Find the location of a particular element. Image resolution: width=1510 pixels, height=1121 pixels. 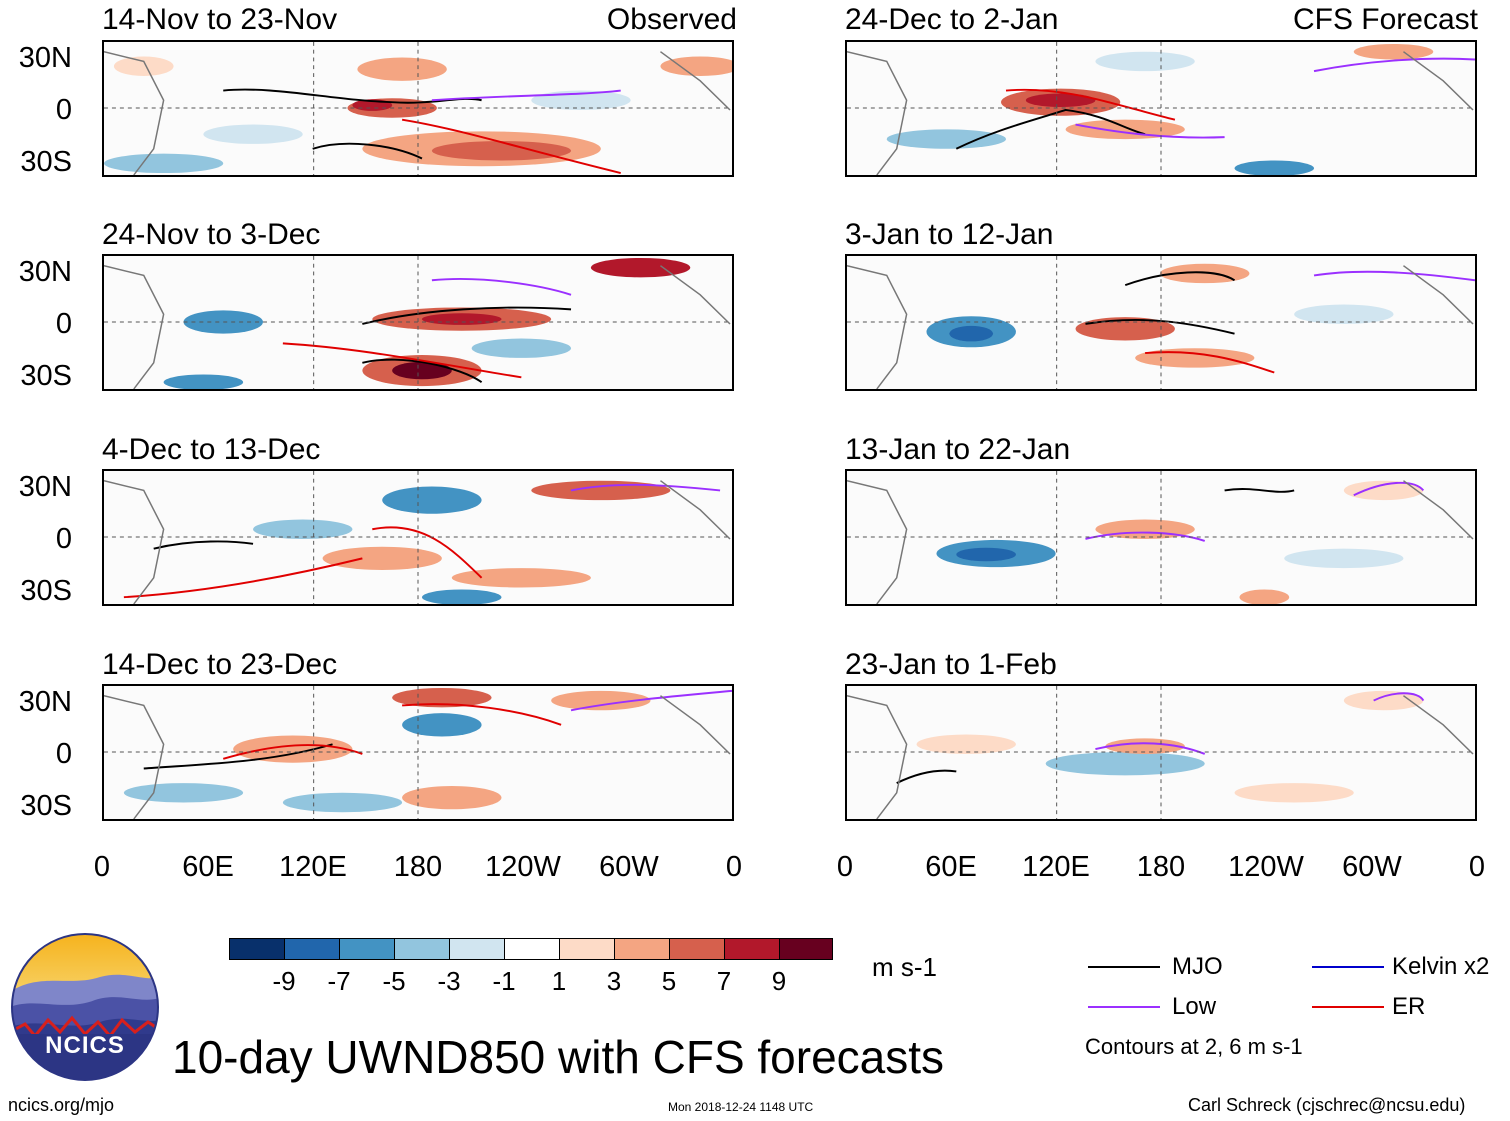

colorbar-label-3: 3 is located at coordinates (614, 981).